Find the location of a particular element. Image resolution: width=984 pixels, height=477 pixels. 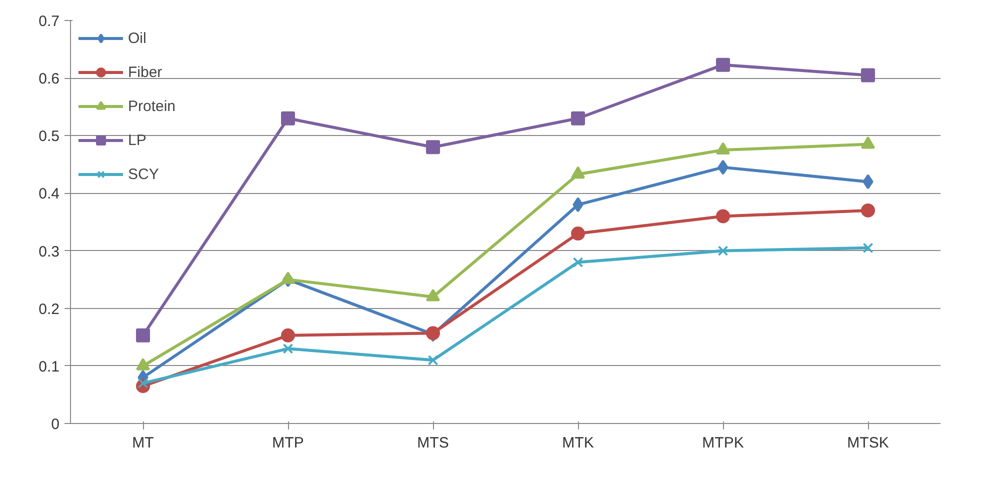

x-tick-label: MTSK is located at coordinates (868, 443).